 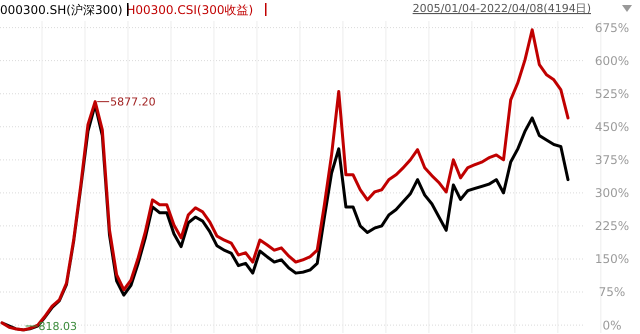 I want to click on y-tick-label: 75%, so click(x=612, y=292).